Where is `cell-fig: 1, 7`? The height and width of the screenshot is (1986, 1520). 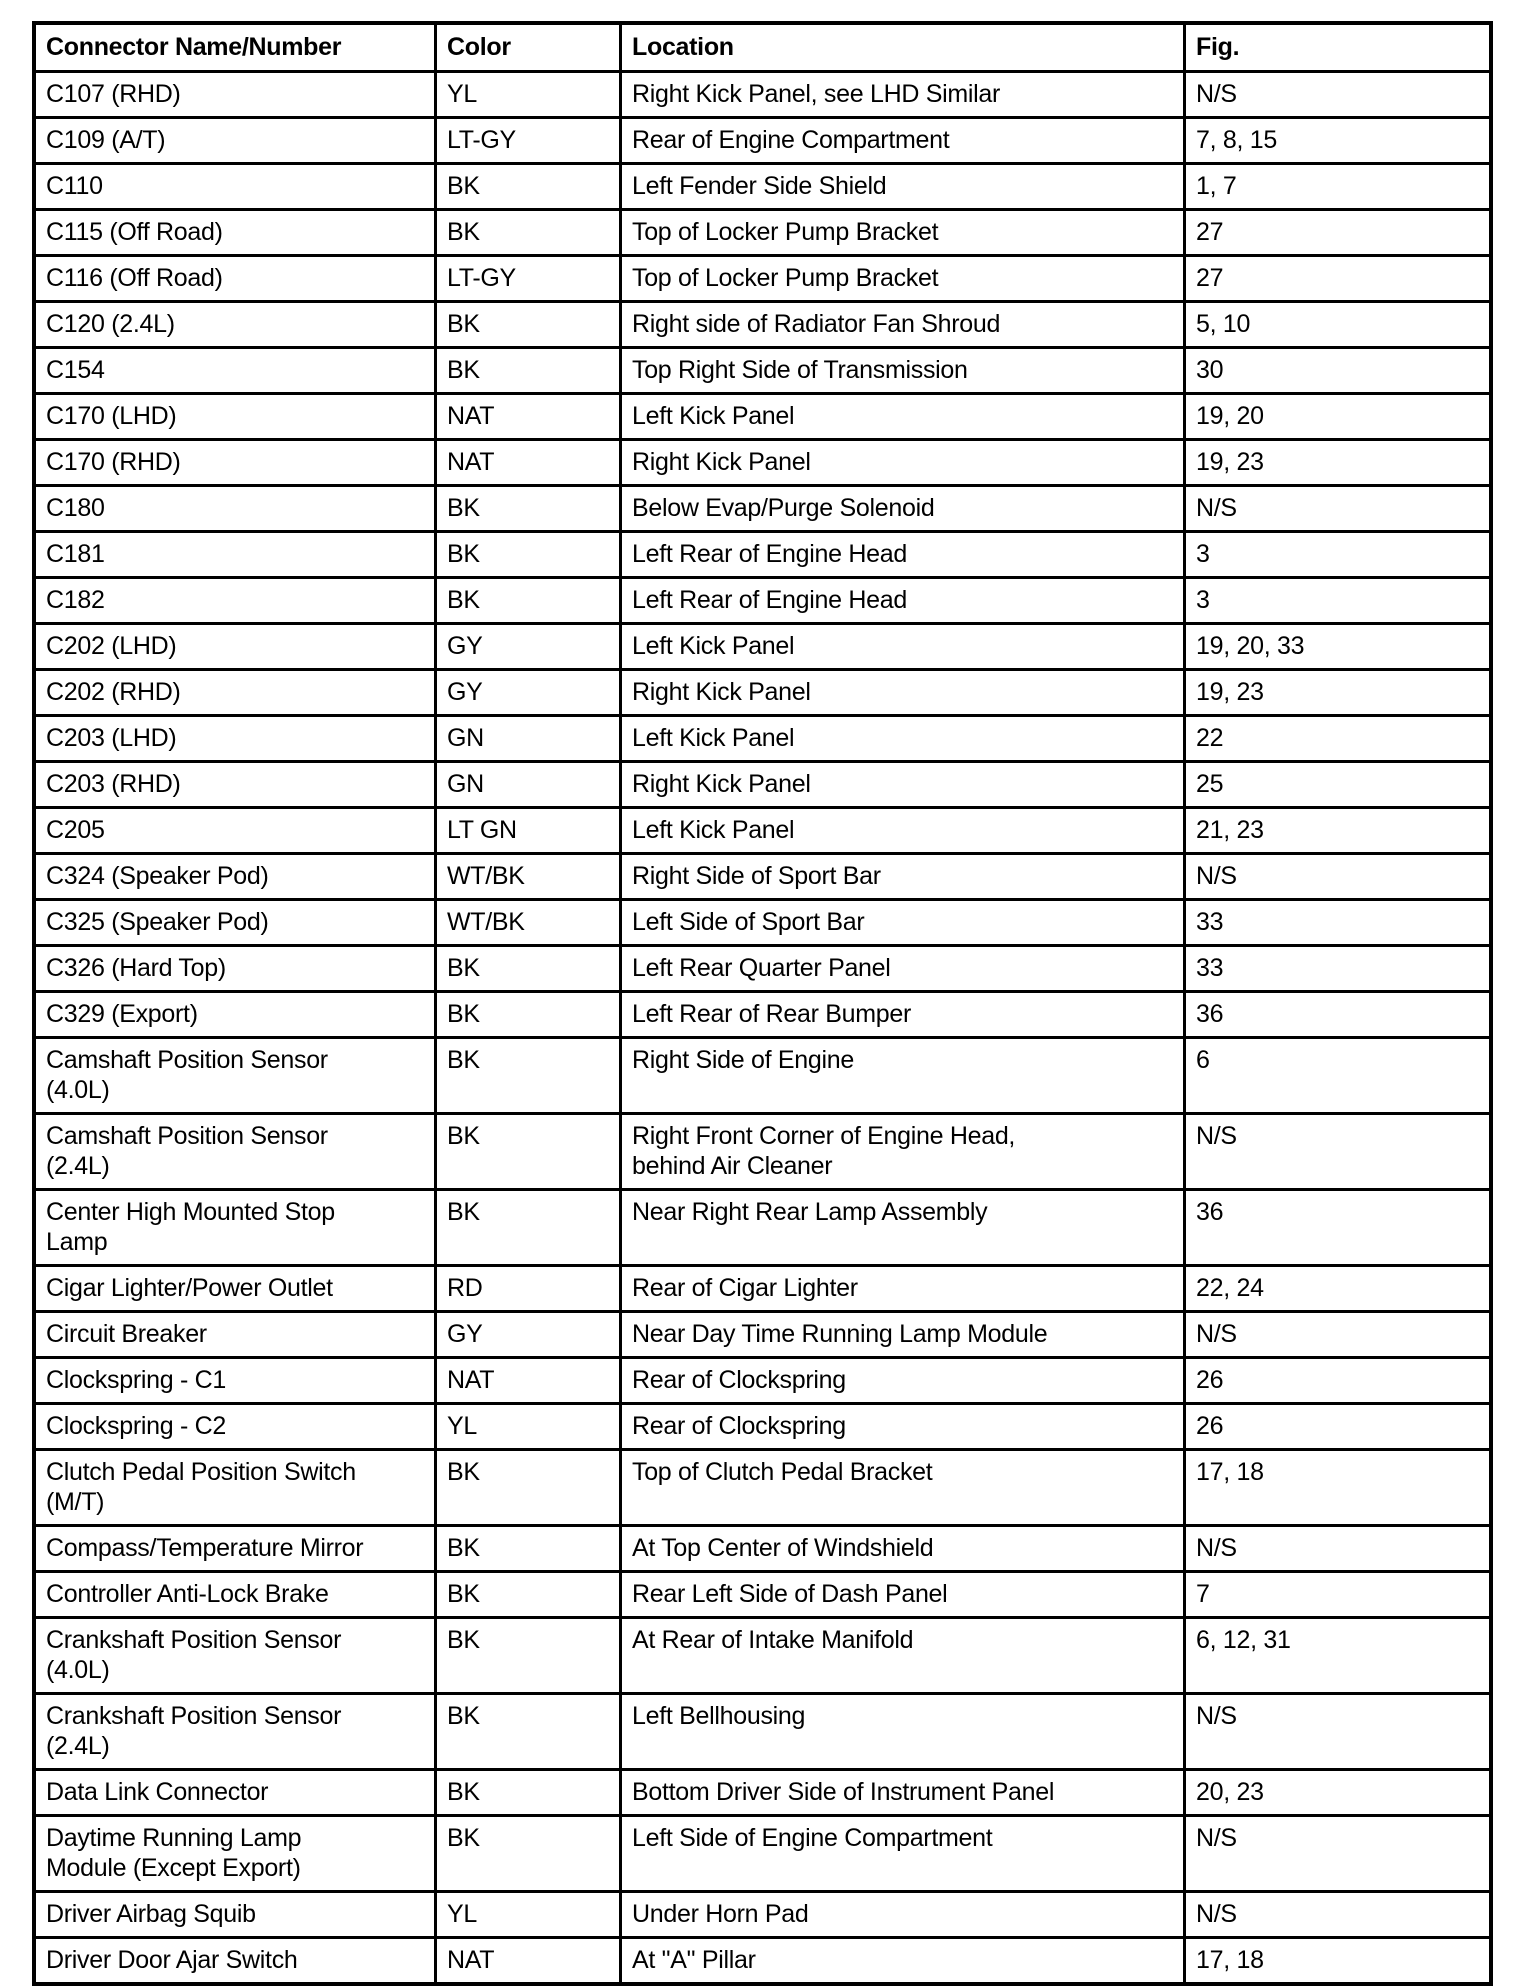
cell-fig: 1, 7 is located at coordinates (1338, 186).